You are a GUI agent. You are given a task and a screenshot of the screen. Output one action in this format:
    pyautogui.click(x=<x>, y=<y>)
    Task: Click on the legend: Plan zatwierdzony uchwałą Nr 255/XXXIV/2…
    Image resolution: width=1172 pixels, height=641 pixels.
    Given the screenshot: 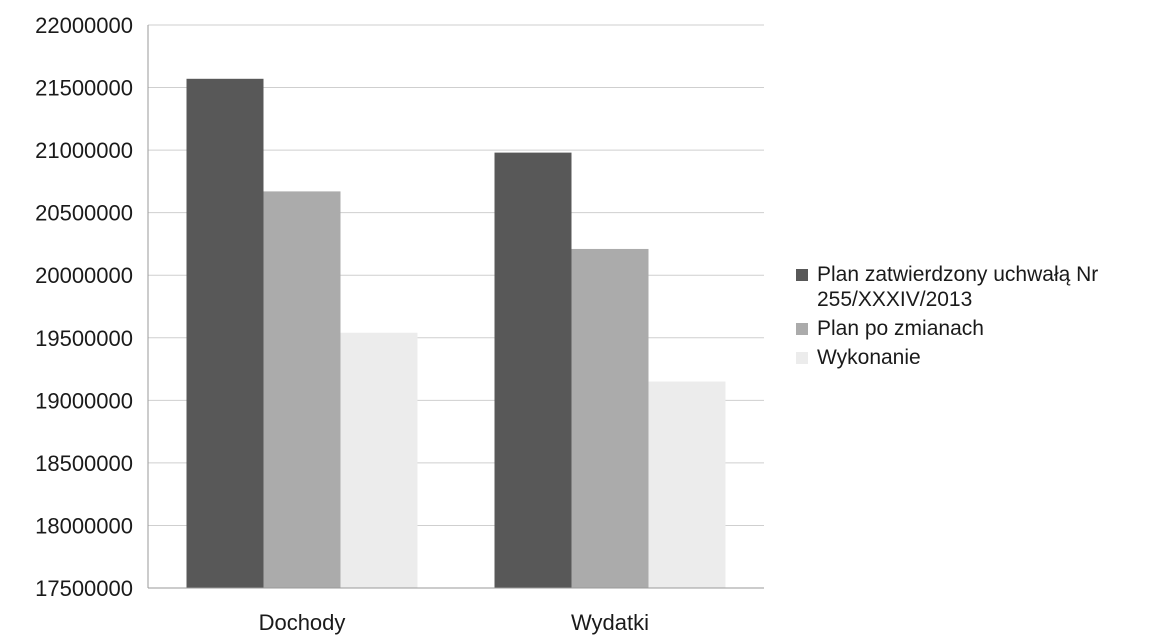 What is the action you would take?
    pyautogui.click(x=981, y=318)
    